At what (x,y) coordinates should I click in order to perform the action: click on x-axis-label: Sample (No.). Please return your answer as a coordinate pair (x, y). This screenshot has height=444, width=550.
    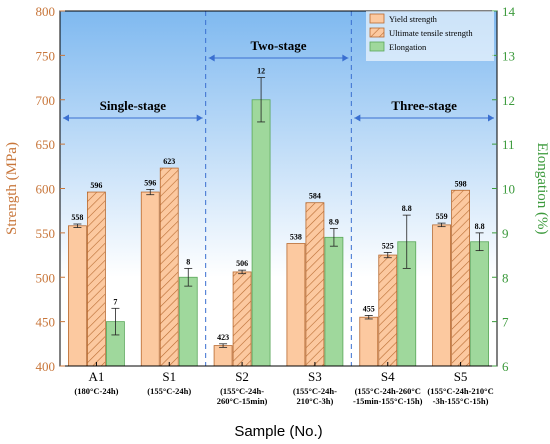
    Looking at the image, I should click on (278, 431).